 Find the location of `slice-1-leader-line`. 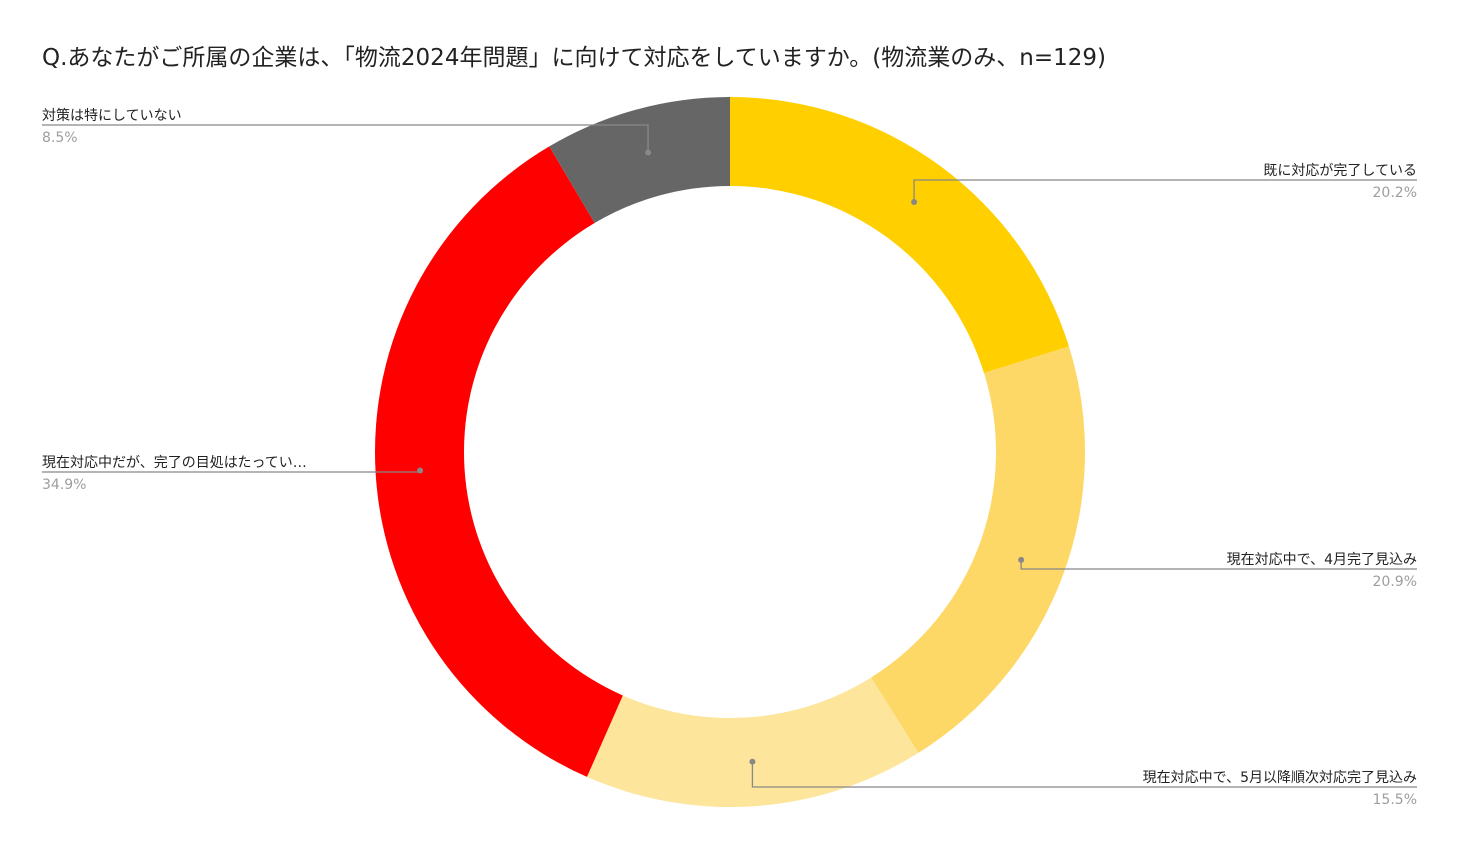

slice-1-leader-line is located at coordinates (1165, 190).